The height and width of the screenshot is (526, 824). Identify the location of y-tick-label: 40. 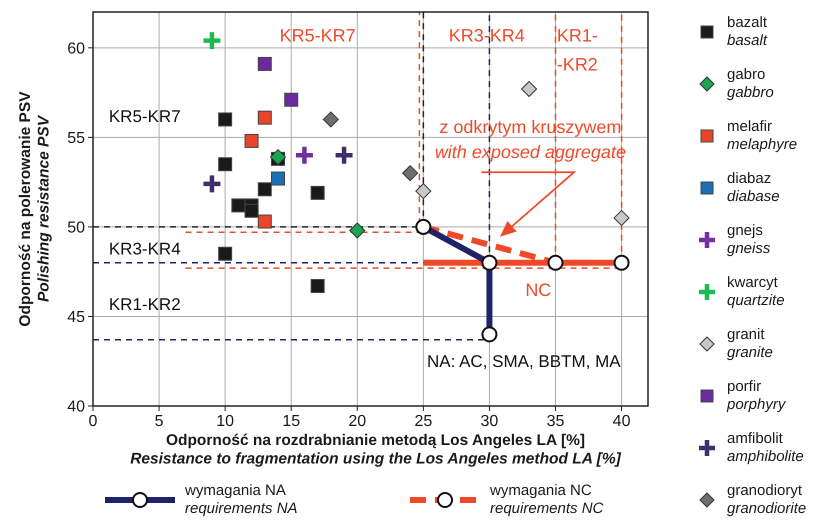
(76, 407).